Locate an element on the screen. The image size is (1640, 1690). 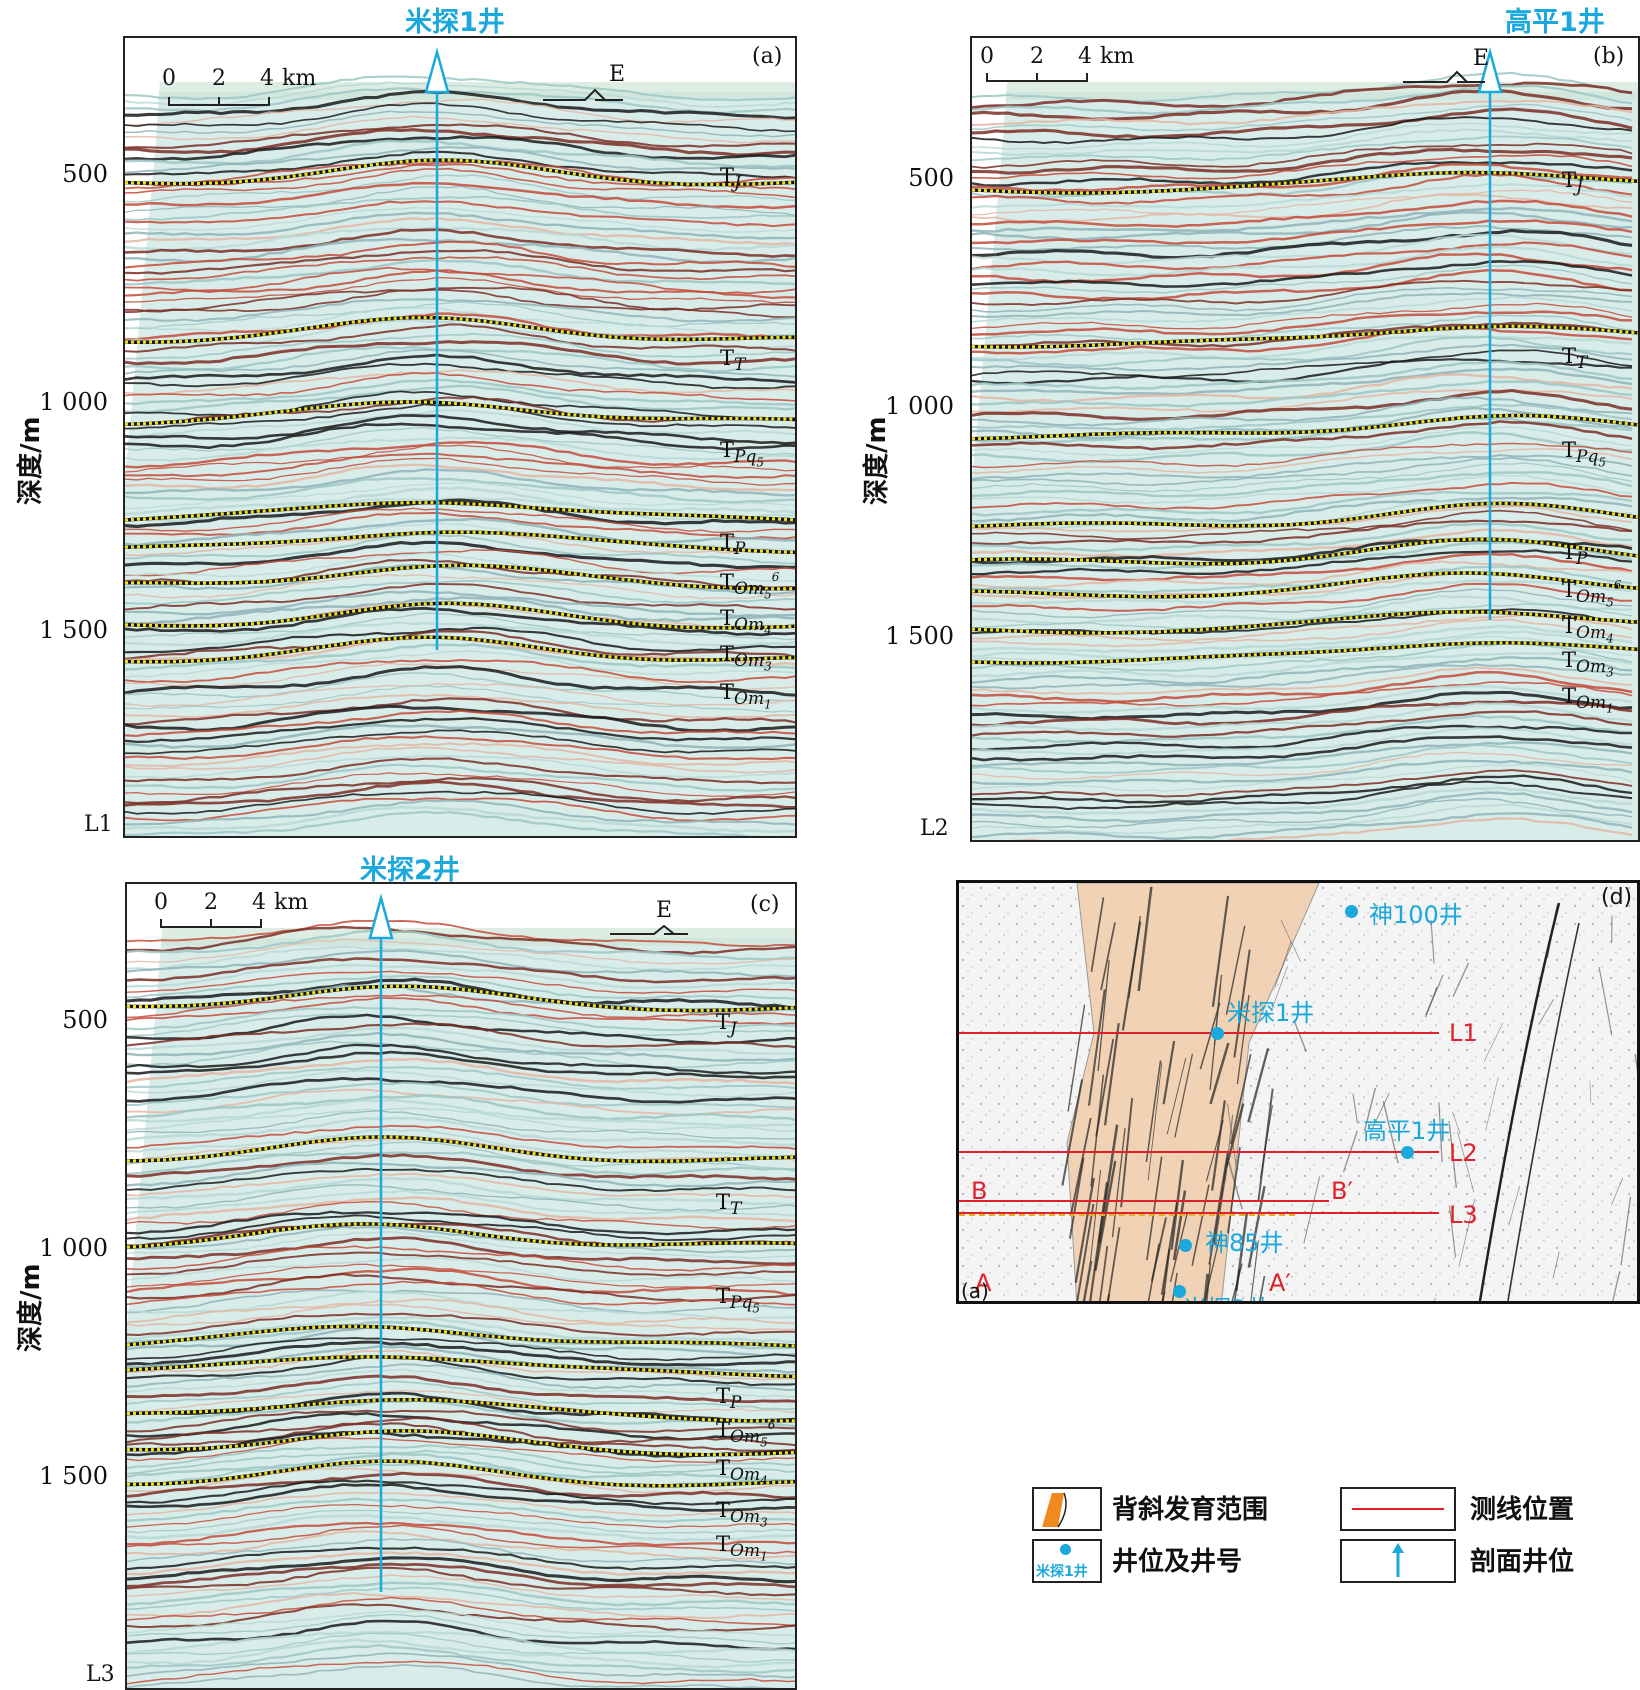
section-a-well-arrow is located at coordinates (437, 70).